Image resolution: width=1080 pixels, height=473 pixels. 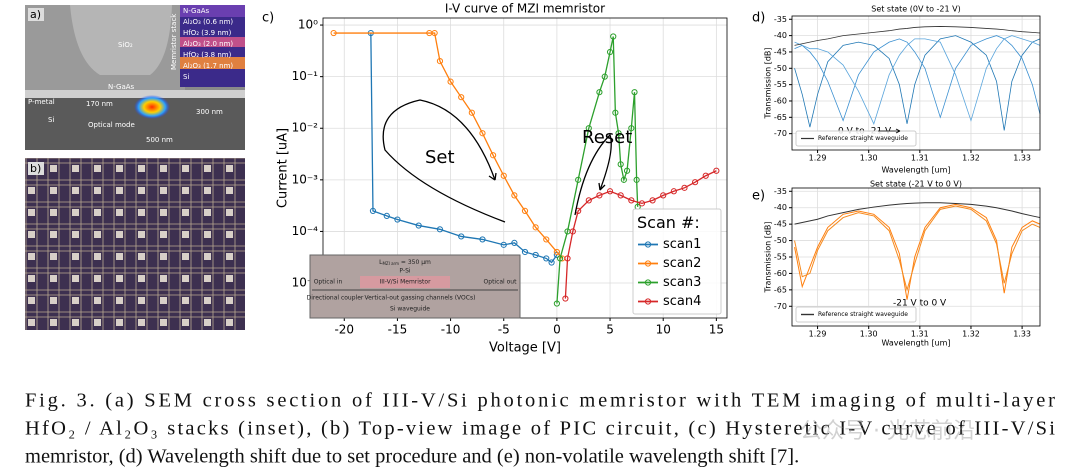 What do you see at coordinates (971, 158) in the screenshot?
I see `x-tick-label: 1.32` at bounding box center [971, 158].